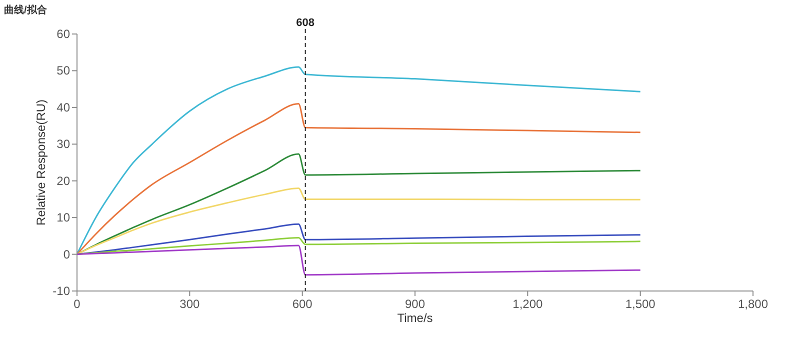 The width and height of the screenshot is (800, 343). I want to click on y-tick-label: 60, so click(63, 34).